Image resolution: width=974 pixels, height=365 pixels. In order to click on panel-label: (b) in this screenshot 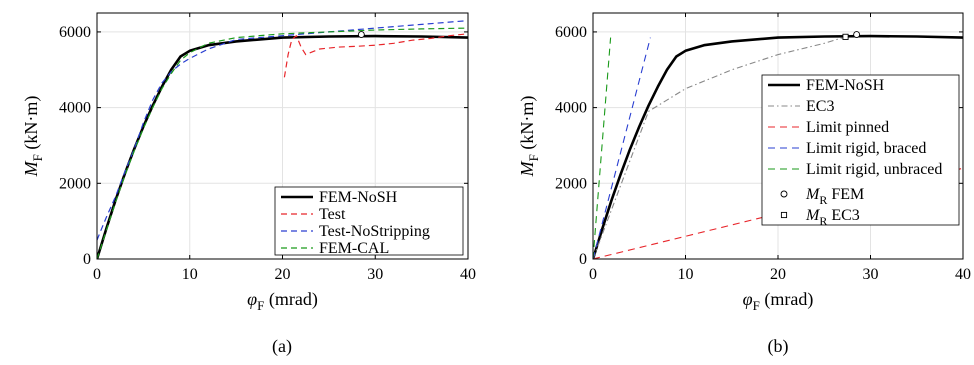, I will do `click(778, 346)`.